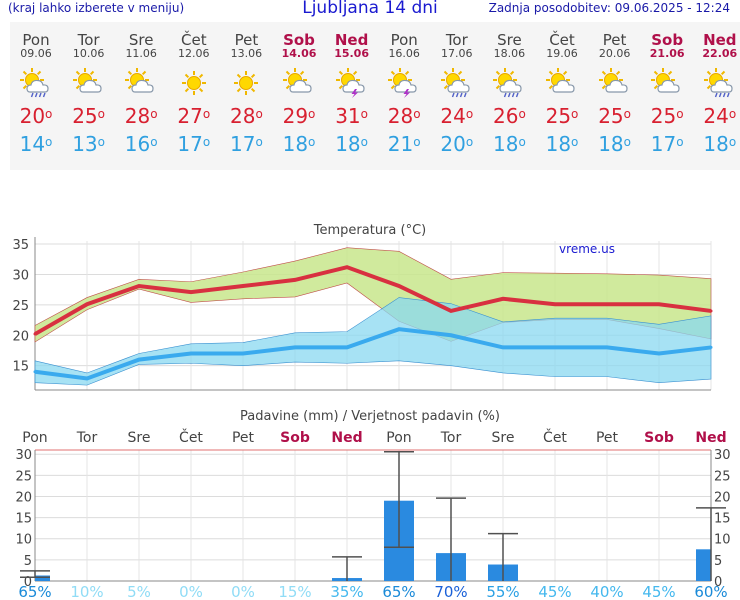 Image resolution: width=740 pixels, height=600 pixels. What do you see at coordinates (87, 438) in the screenshot?
I see `day-label: Tor` at bounding box center [87, 438].